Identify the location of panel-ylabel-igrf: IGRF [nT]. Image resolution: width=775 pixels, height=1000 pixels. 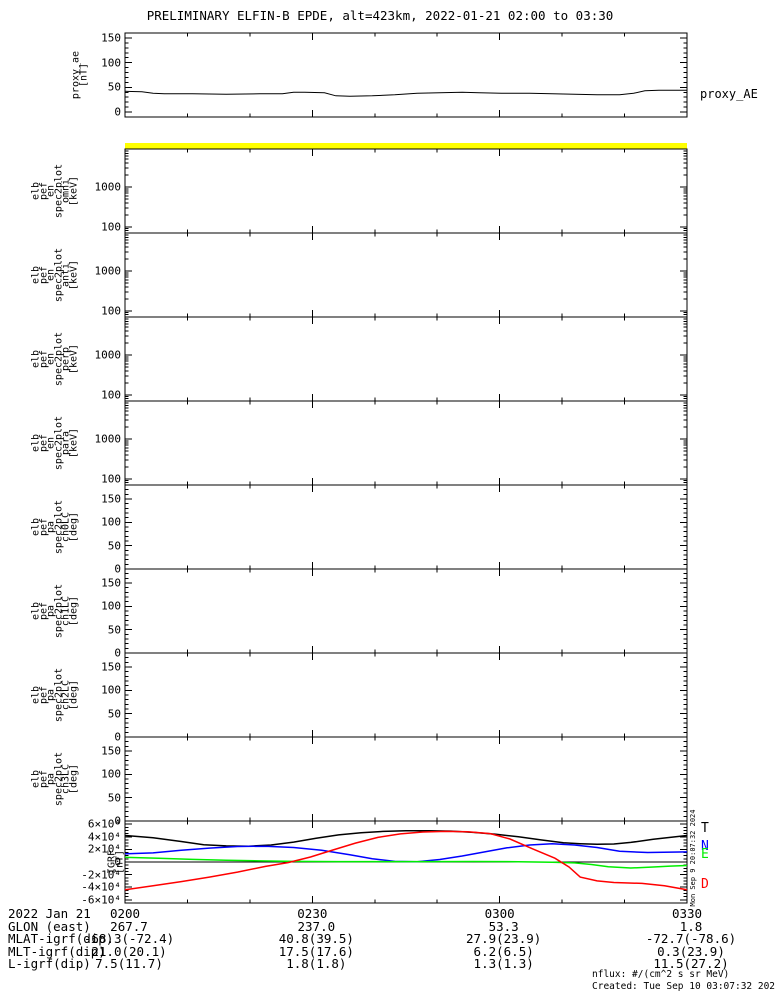
(116, 862).